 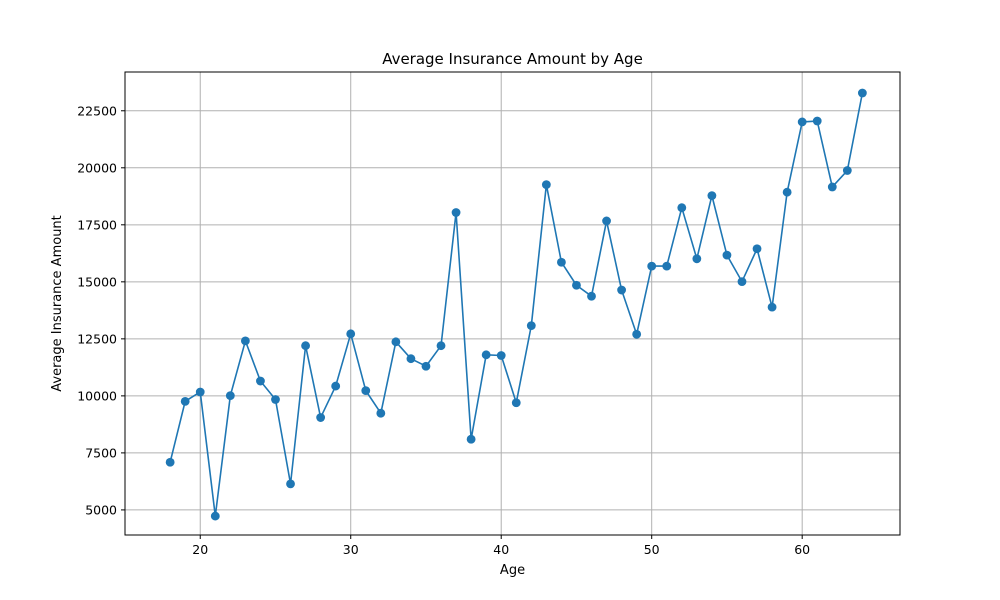 What do you see at coordinates (652, 549) in the screenshot?
I see `x-tick-label: 50` at bounding box center [652, 549].